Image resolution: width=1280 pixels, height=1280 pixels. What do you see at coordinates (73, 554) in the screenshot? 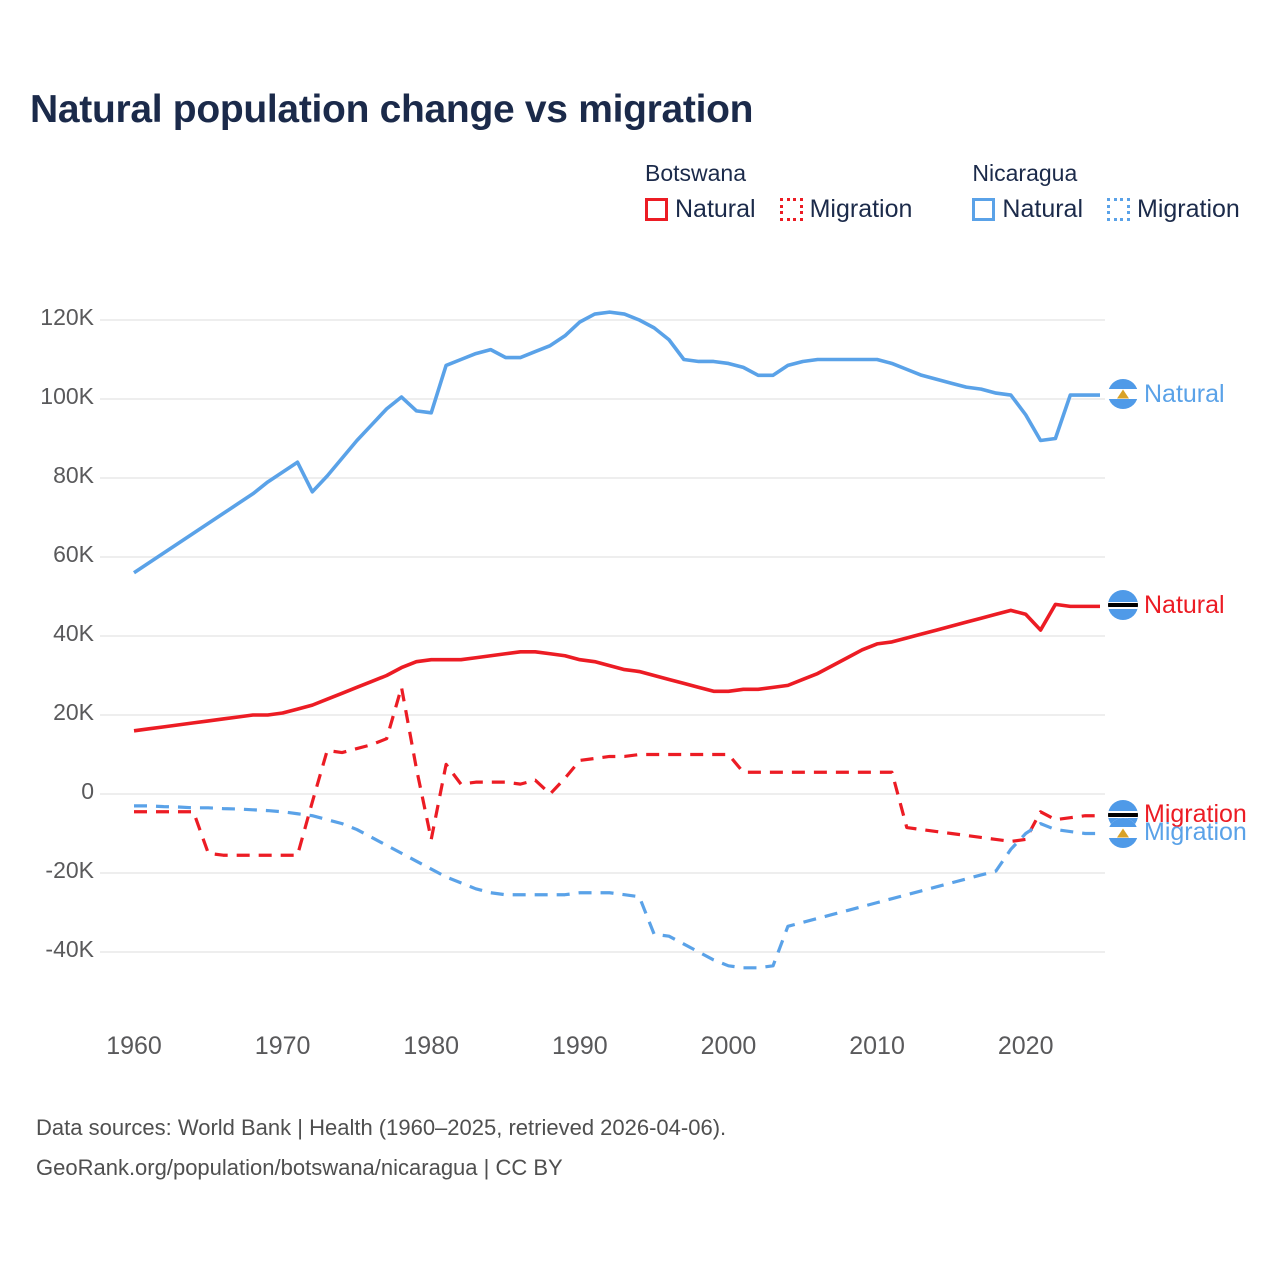
I see `y-tick-label: 60K` at bounding box center [73, 554].